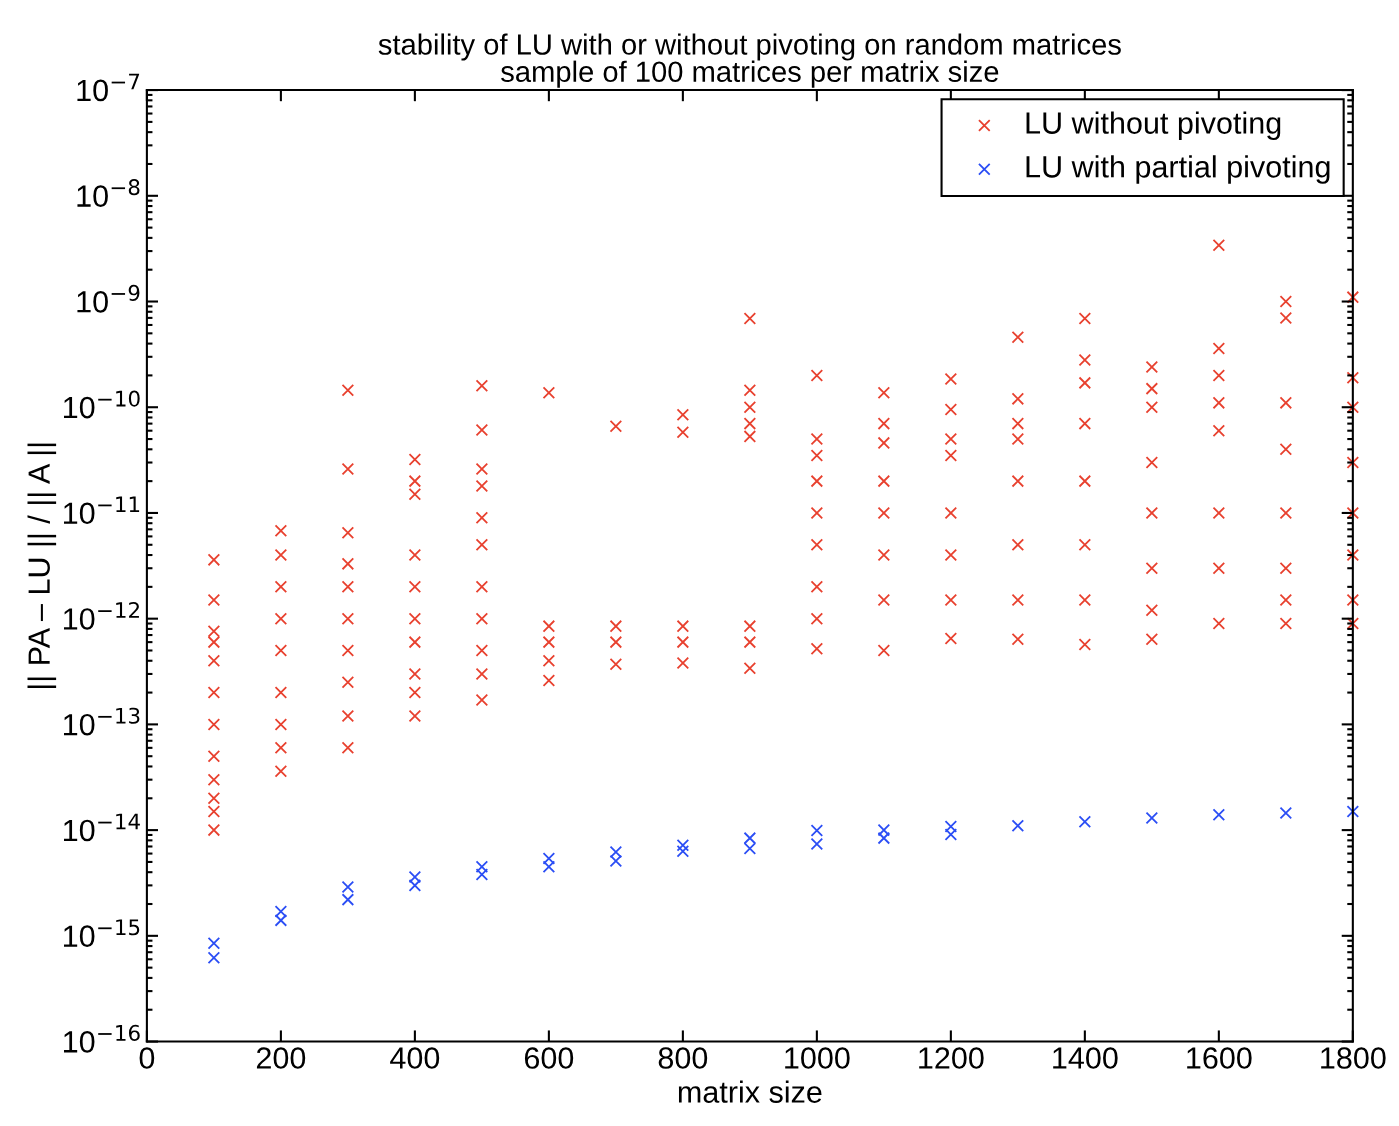 This screenshot has height=1126, width=1399. What do you see at coordinates (749, 60) in the screenshot?
I see `chart-title: stability of LU with or without pivoting on random matrices sample of 100 matrices per matrix size` at bounding box center [749, 60].